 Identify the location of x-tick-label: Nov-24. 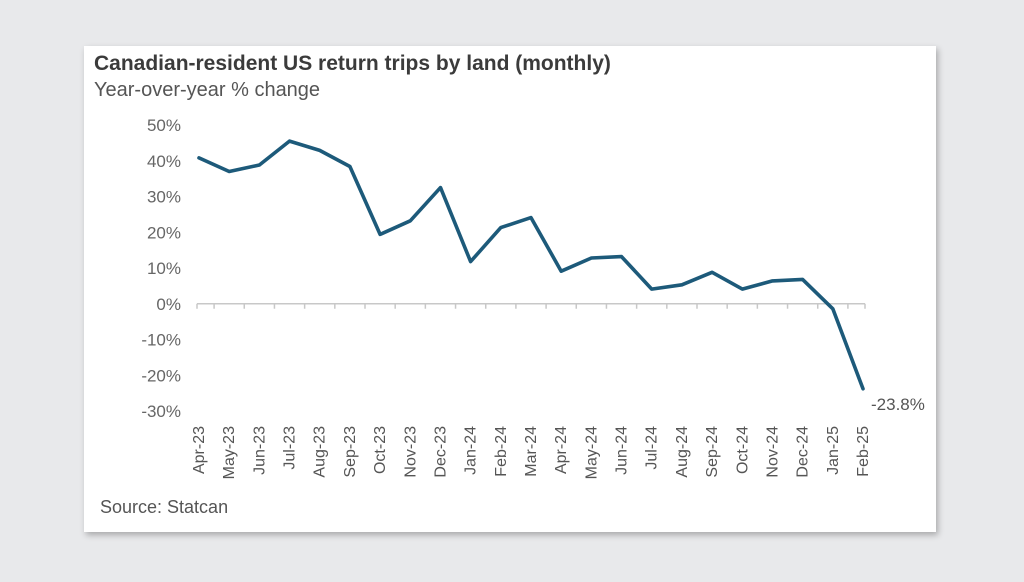
(772, 452).